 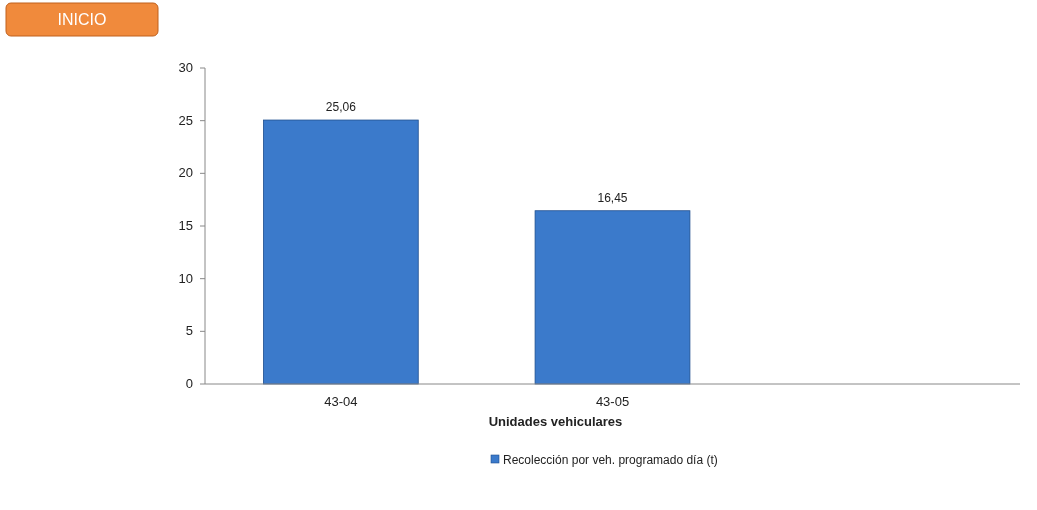 I want to click on y-tick-label: 0, so click(x=189, y=383).